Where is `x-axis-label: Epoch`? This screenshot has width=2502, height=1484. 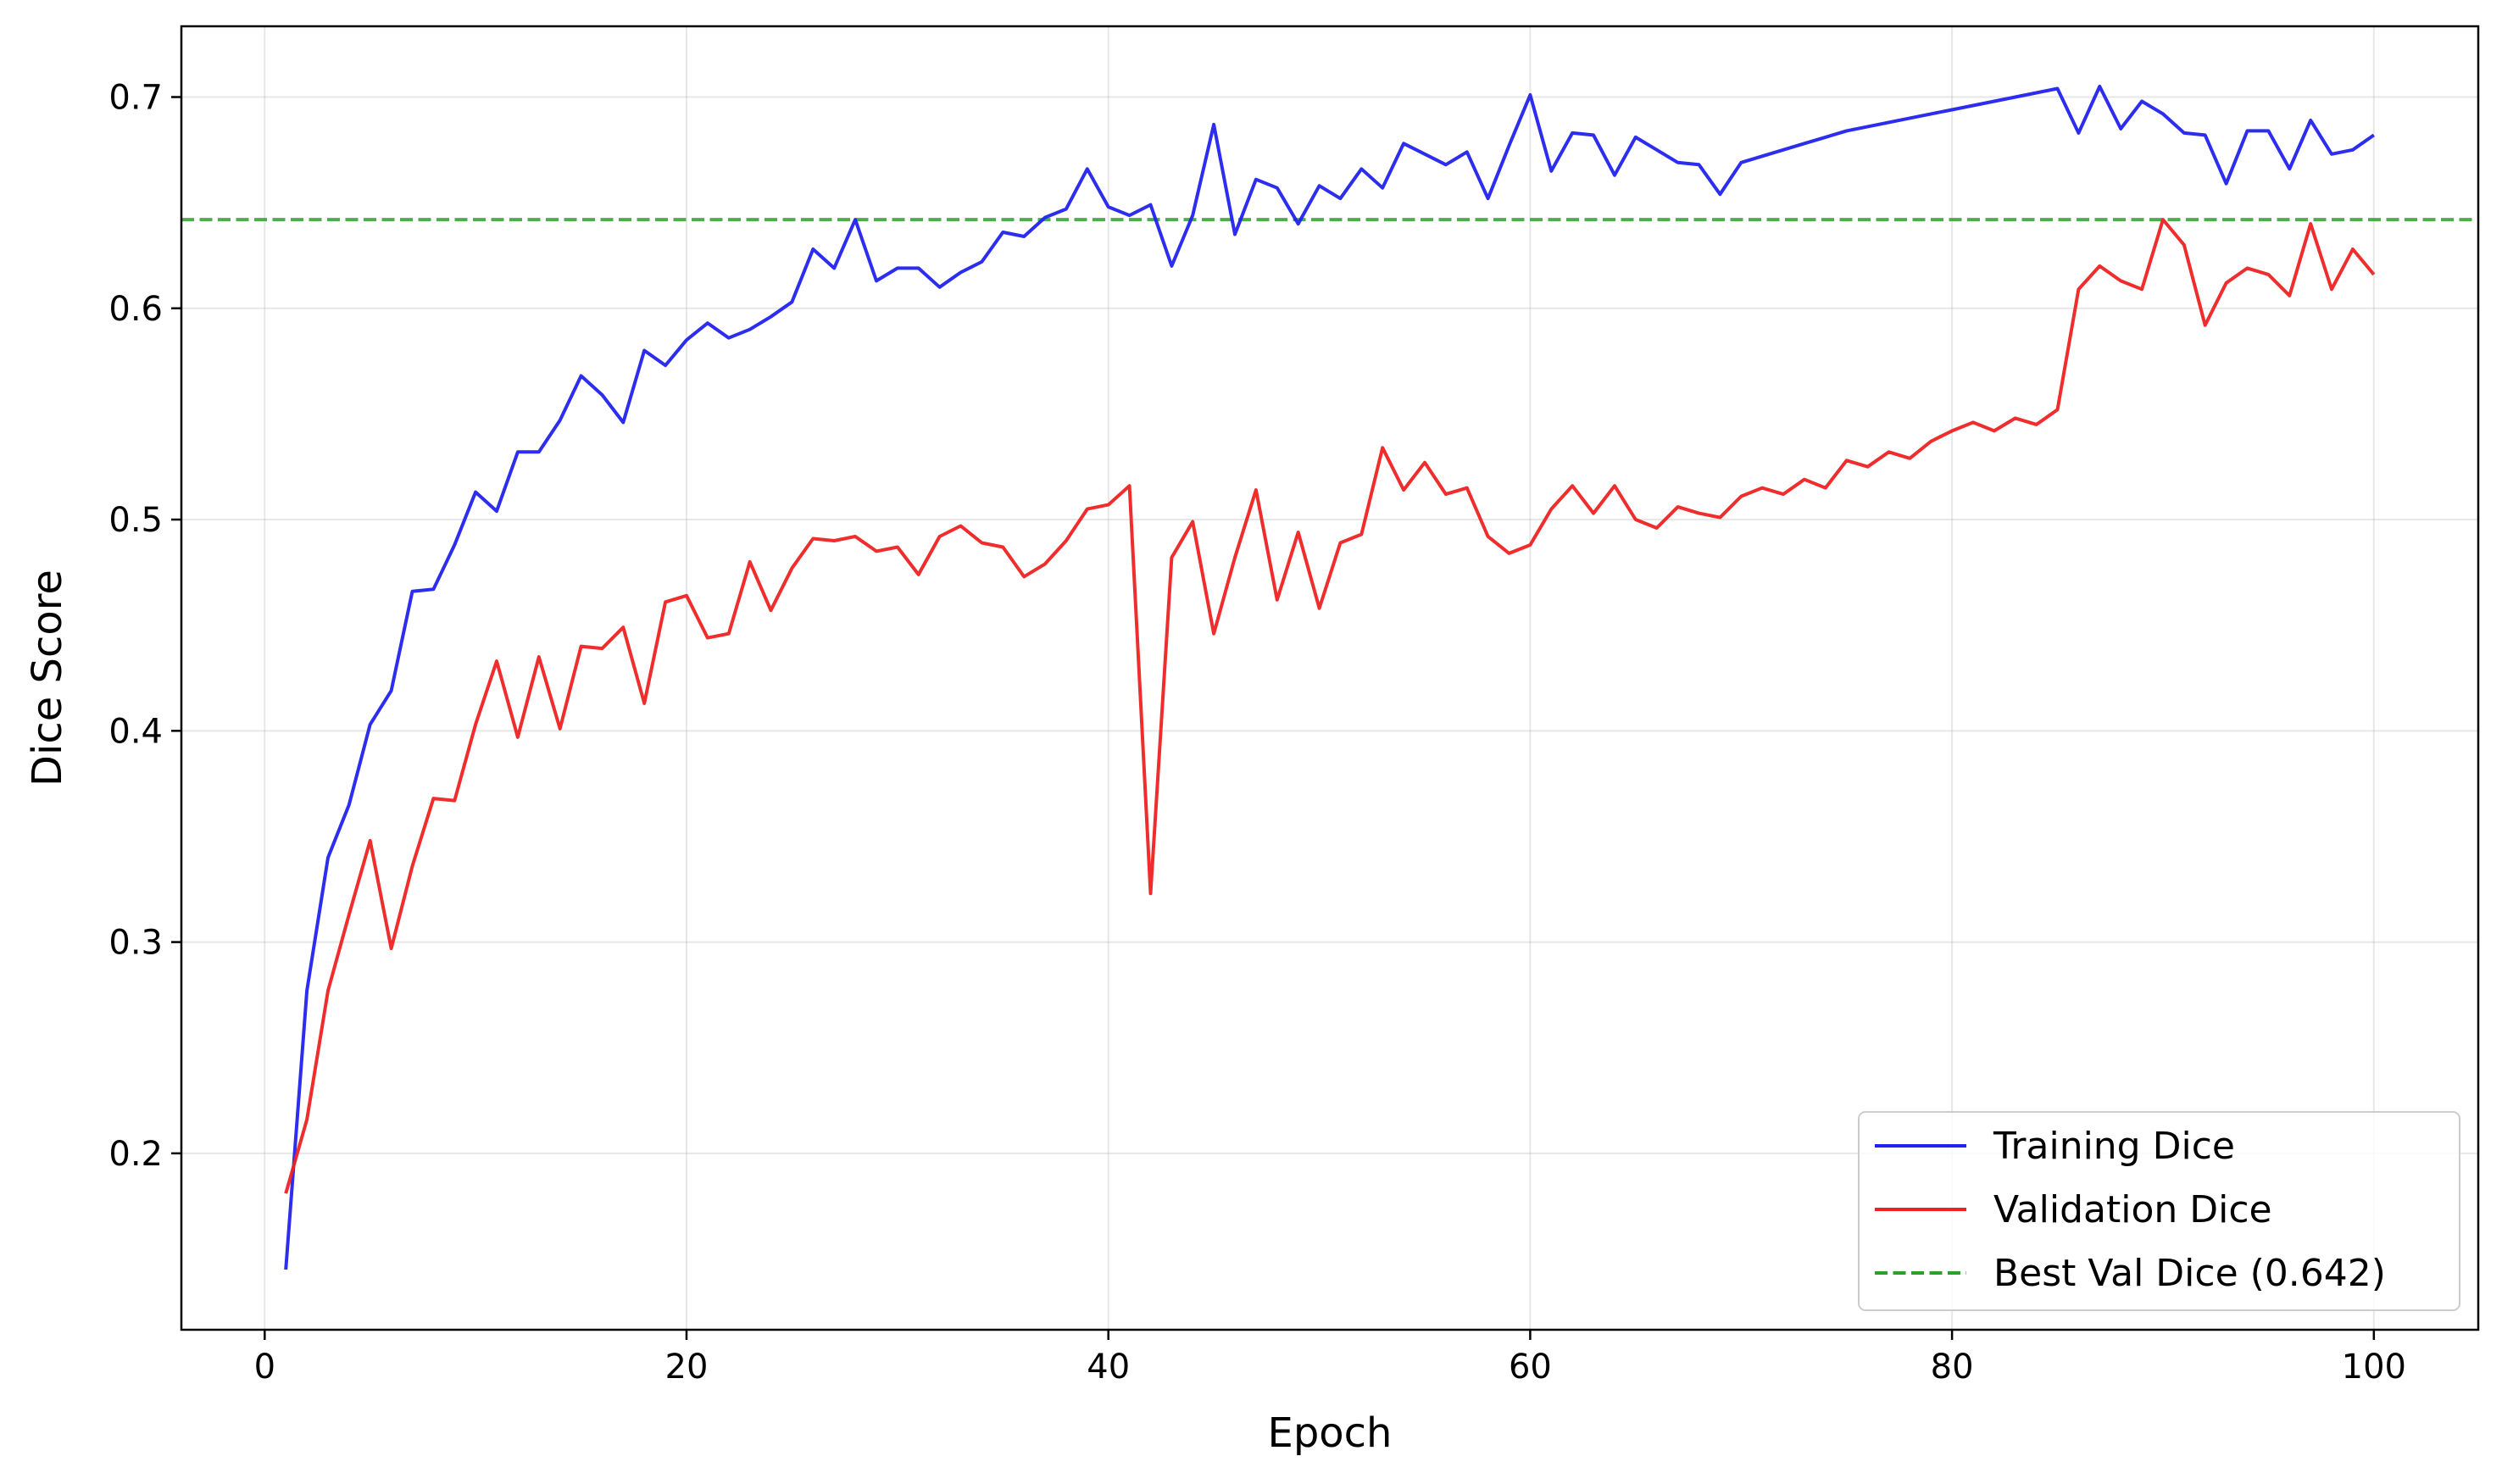 x-axis-label: Epoch is located at coordinates (1330, 1433).